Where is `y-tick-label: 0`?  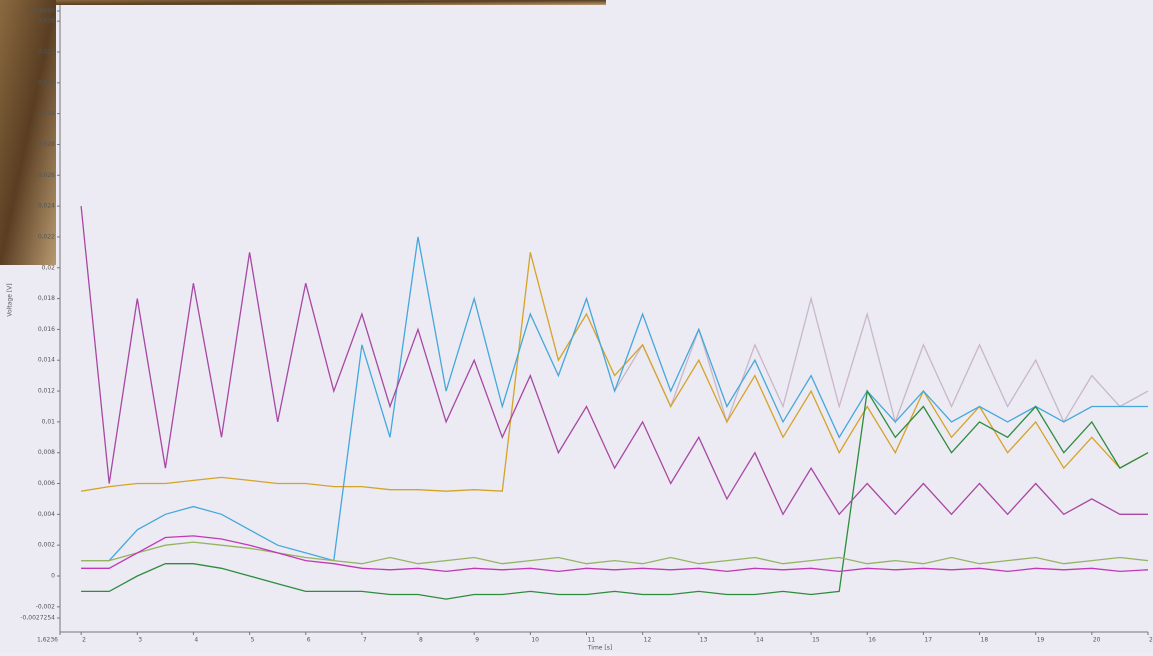 y-tick-label: 0 is located at coordinates (53, 575).